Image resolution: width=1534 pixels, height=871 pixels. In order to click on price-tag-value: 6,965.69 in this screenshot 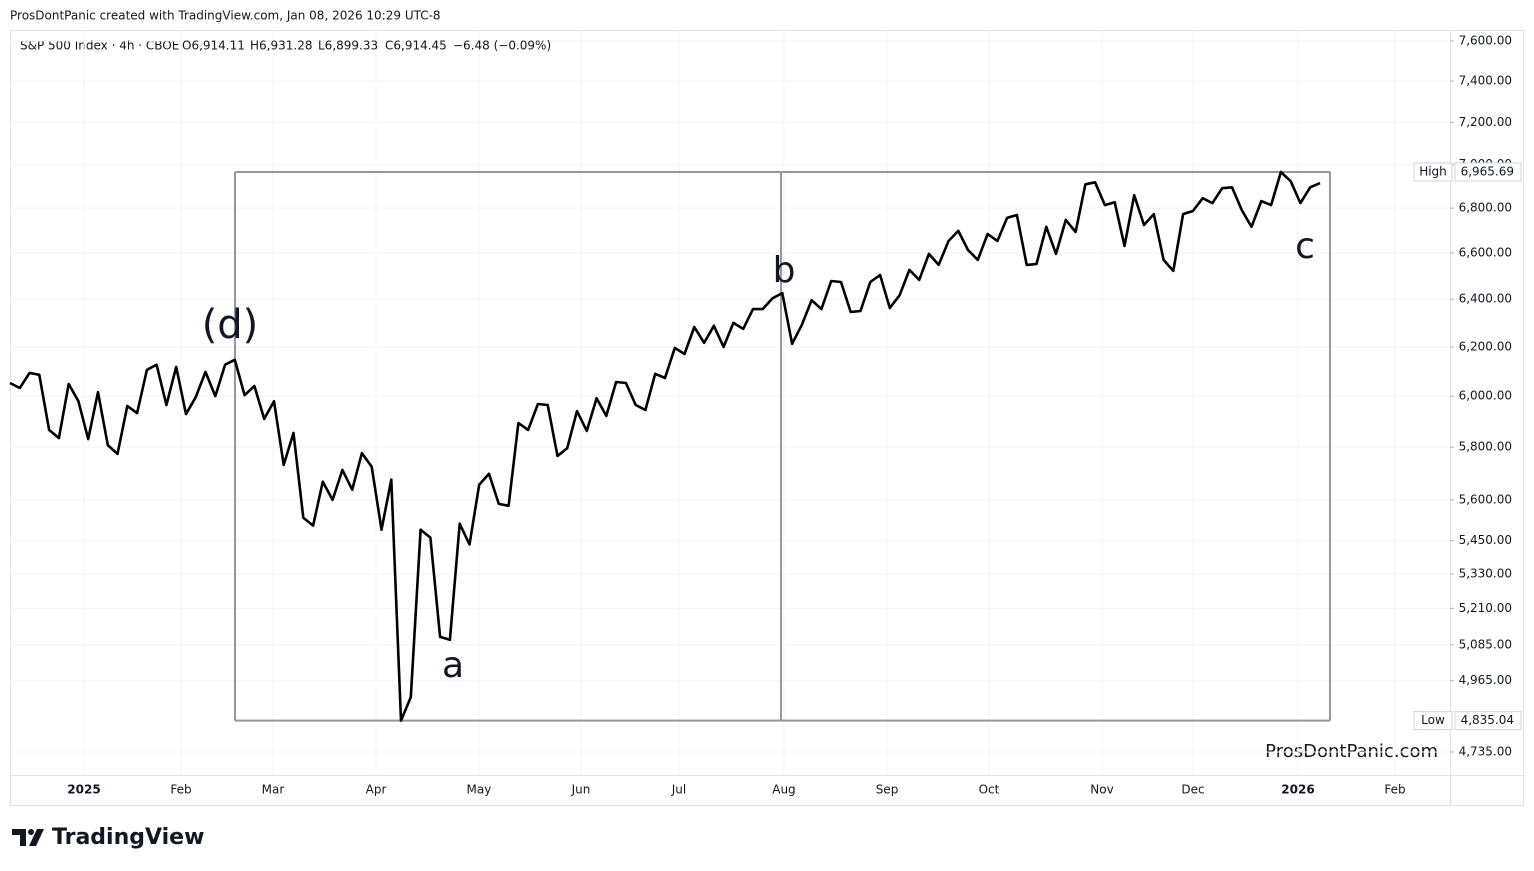, I will do `click(1487, 171)`.